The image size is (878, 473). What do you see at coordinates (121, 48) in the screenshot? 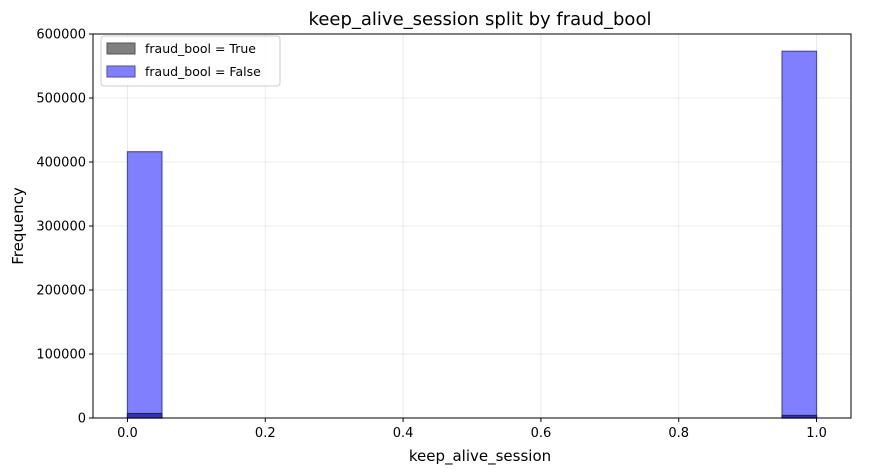
I see `legend-swatch-true` at bounding box center [121, 48].